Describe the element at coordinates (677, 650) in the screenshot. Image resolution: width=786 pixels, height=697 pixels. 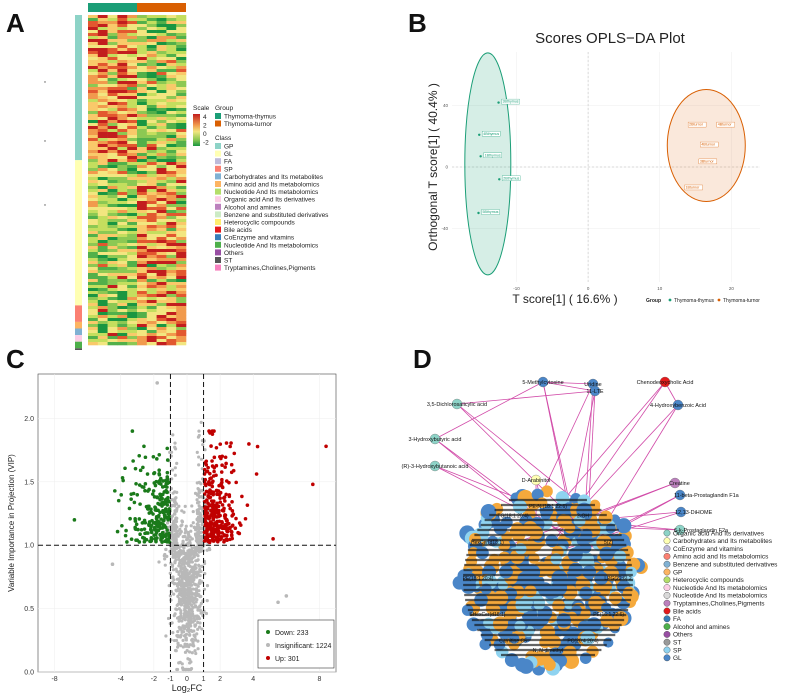
I see `network-legend-label: SP` at that location.